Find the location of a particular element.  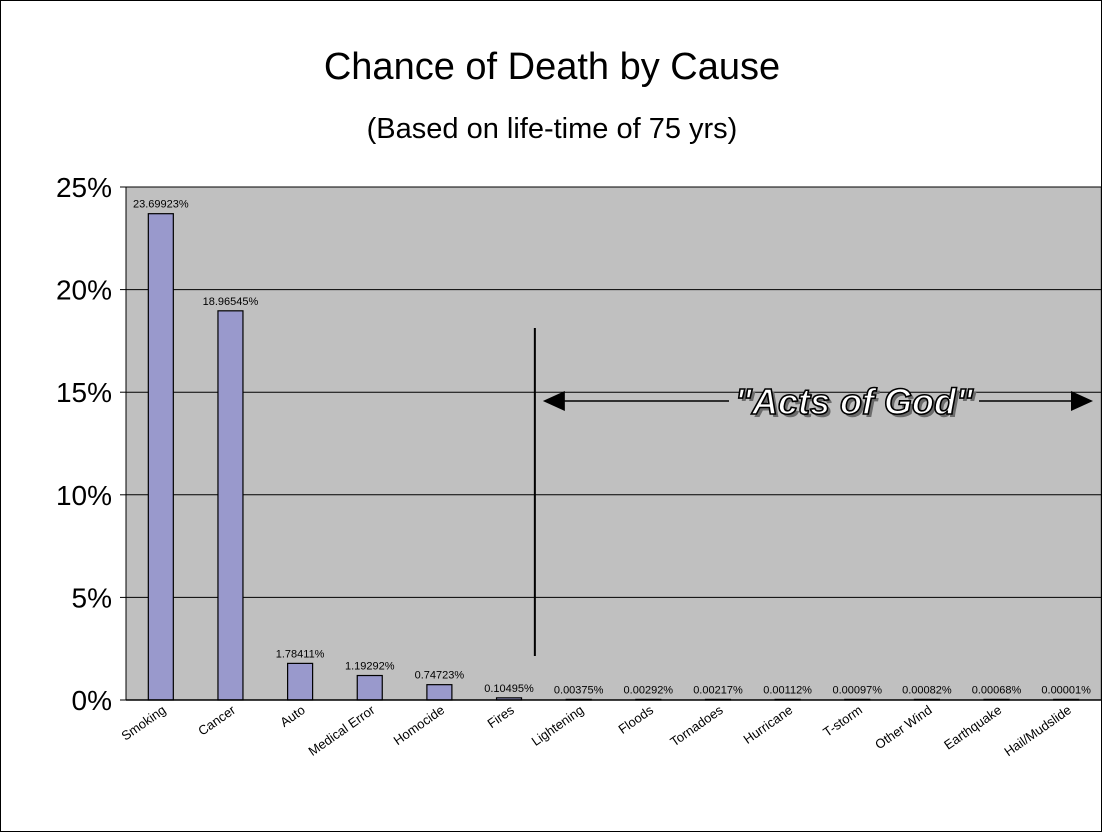

data-label: 0.00112% is located at coordinates (787, 690).